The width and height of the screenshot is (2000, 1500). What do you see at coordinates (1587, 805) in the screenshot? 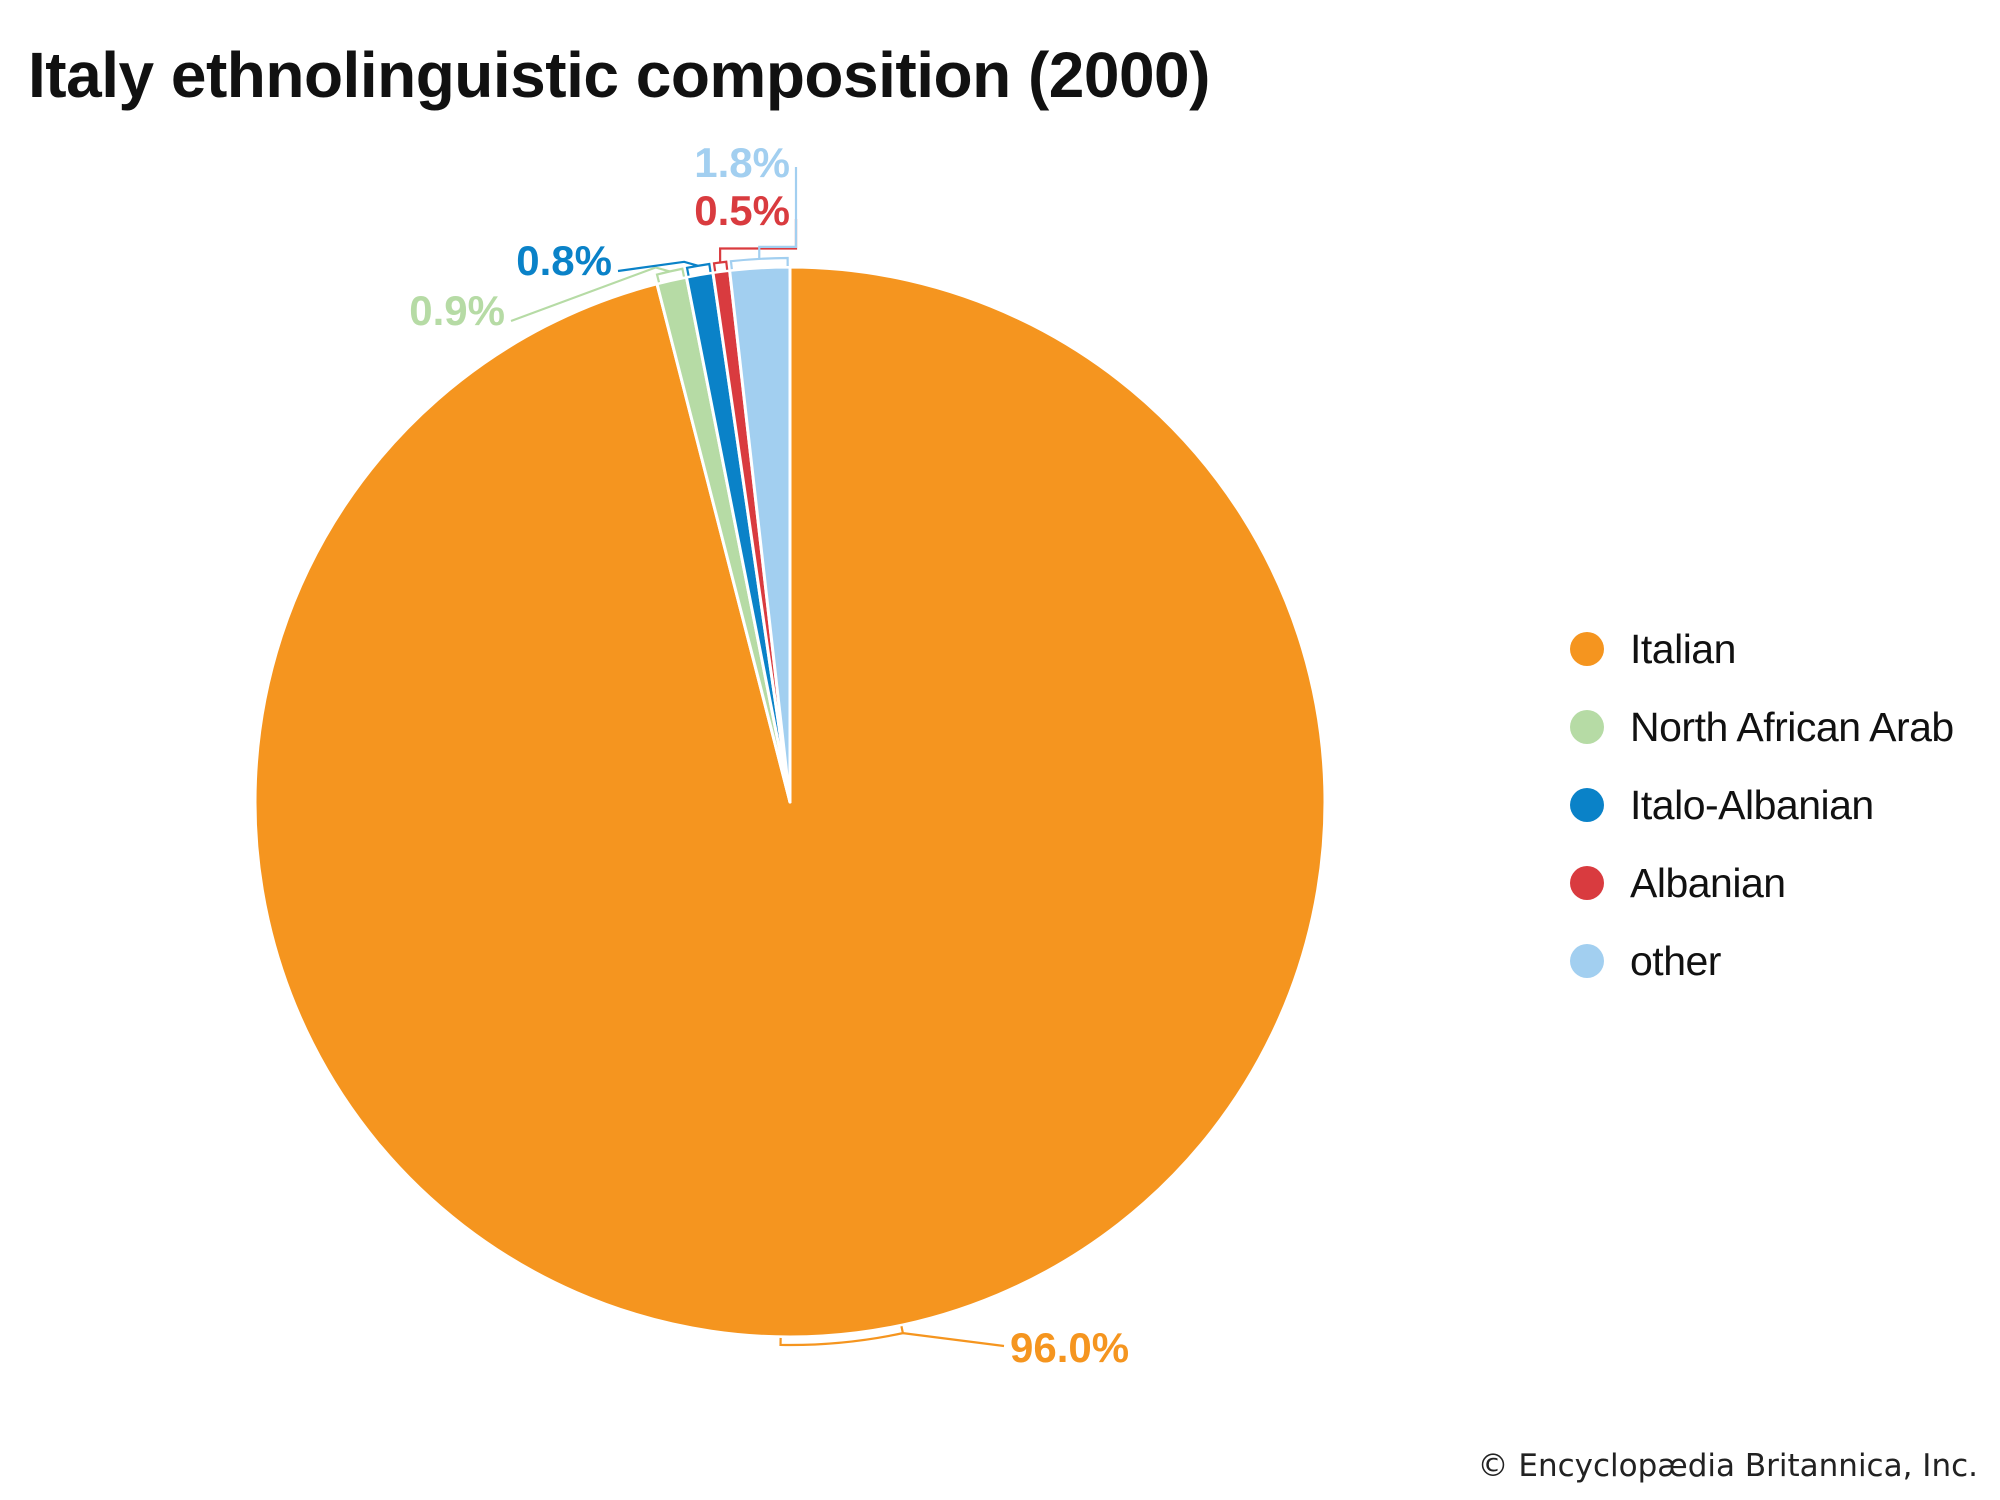
I see `legend-swatch-italo-albanian` at bounding box center [1587, 805].